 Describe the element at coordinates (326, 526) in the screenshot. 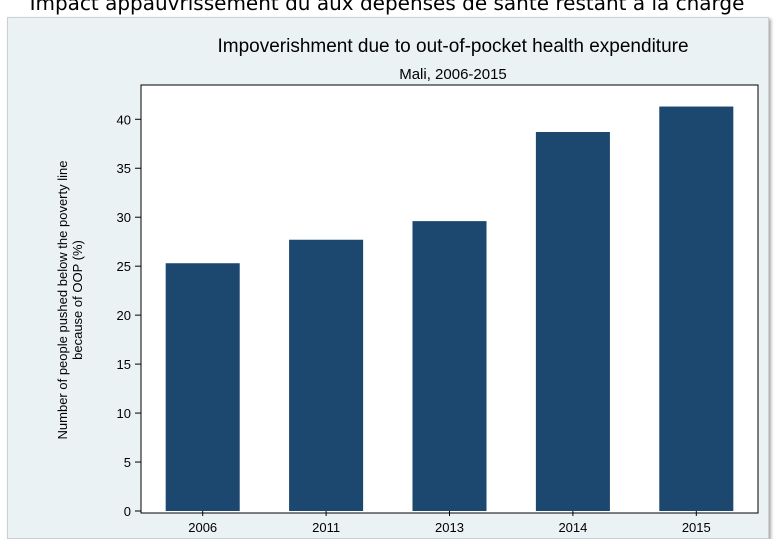

I see `x-tick-label: 2011` at that location.